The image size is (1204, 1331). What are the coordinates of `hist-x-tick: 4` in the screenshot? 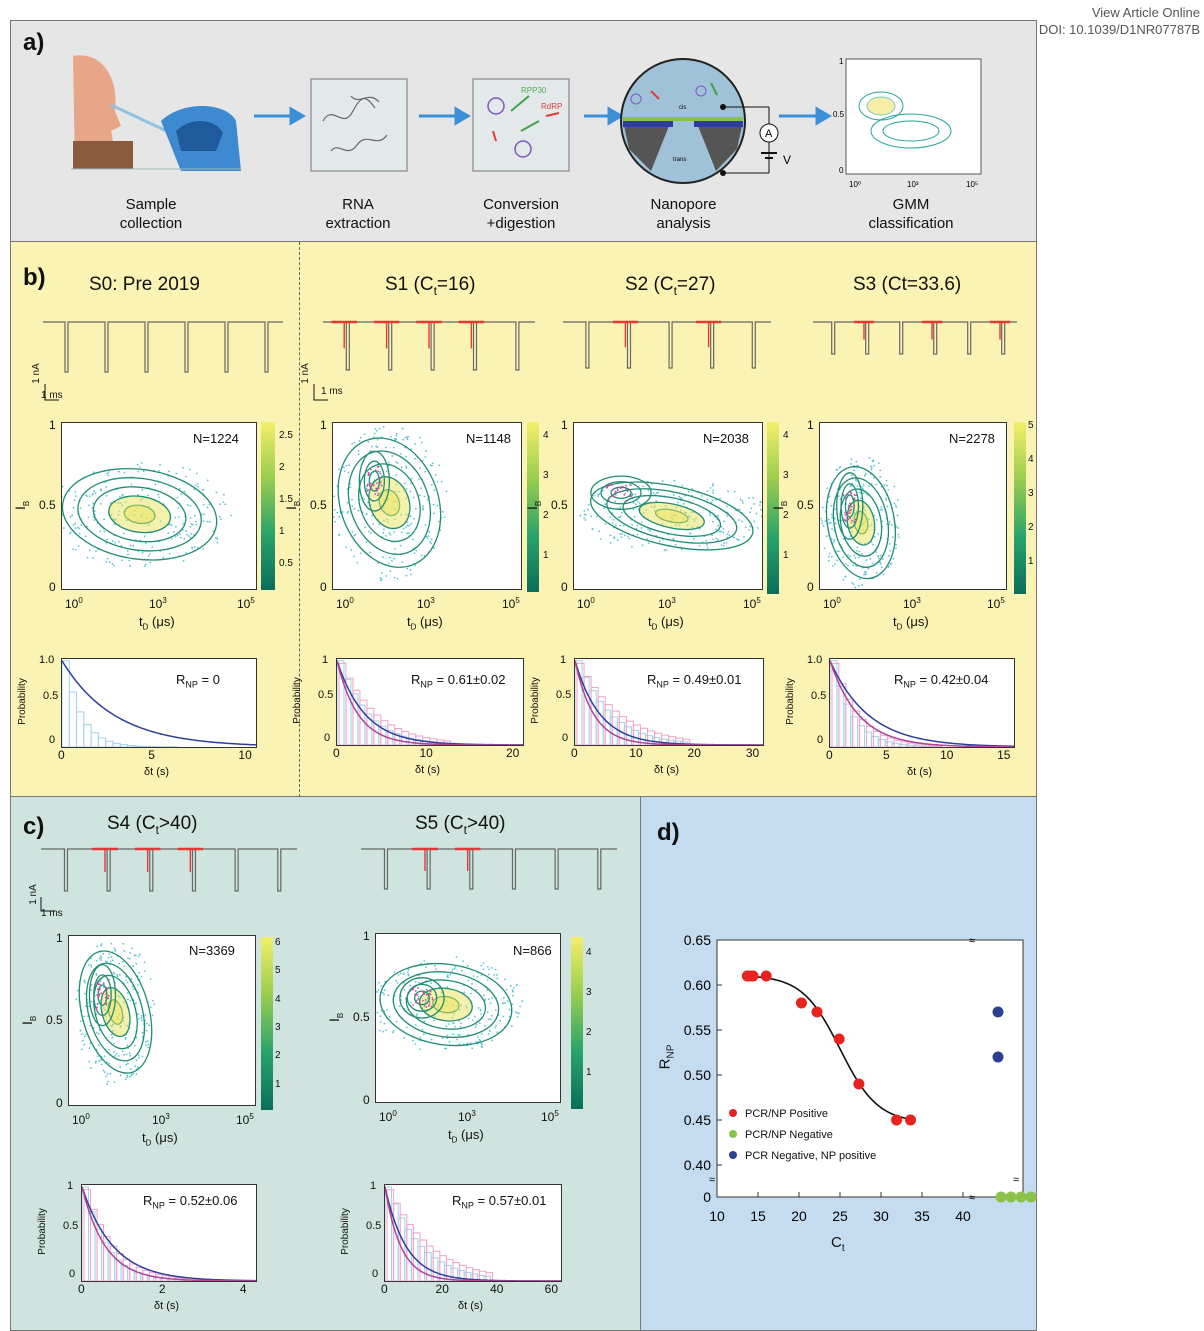 It's located at (243, 1289).